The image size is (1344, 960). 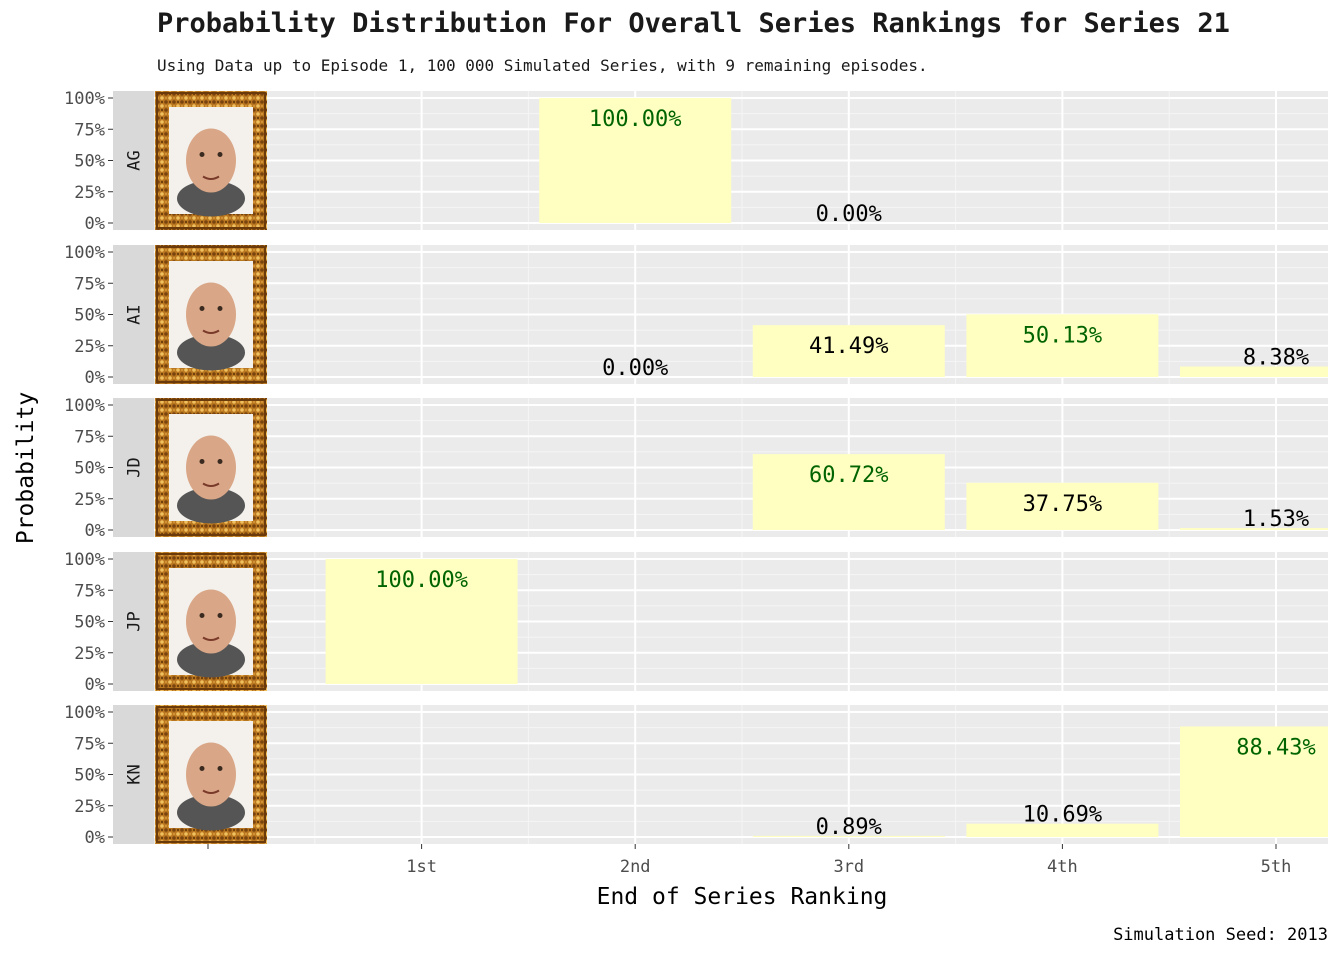 What do you see at coordinates (848, 475) in the screenshot?
I see `bar-value-label: 60.72%` at bounding box center [848, 475].